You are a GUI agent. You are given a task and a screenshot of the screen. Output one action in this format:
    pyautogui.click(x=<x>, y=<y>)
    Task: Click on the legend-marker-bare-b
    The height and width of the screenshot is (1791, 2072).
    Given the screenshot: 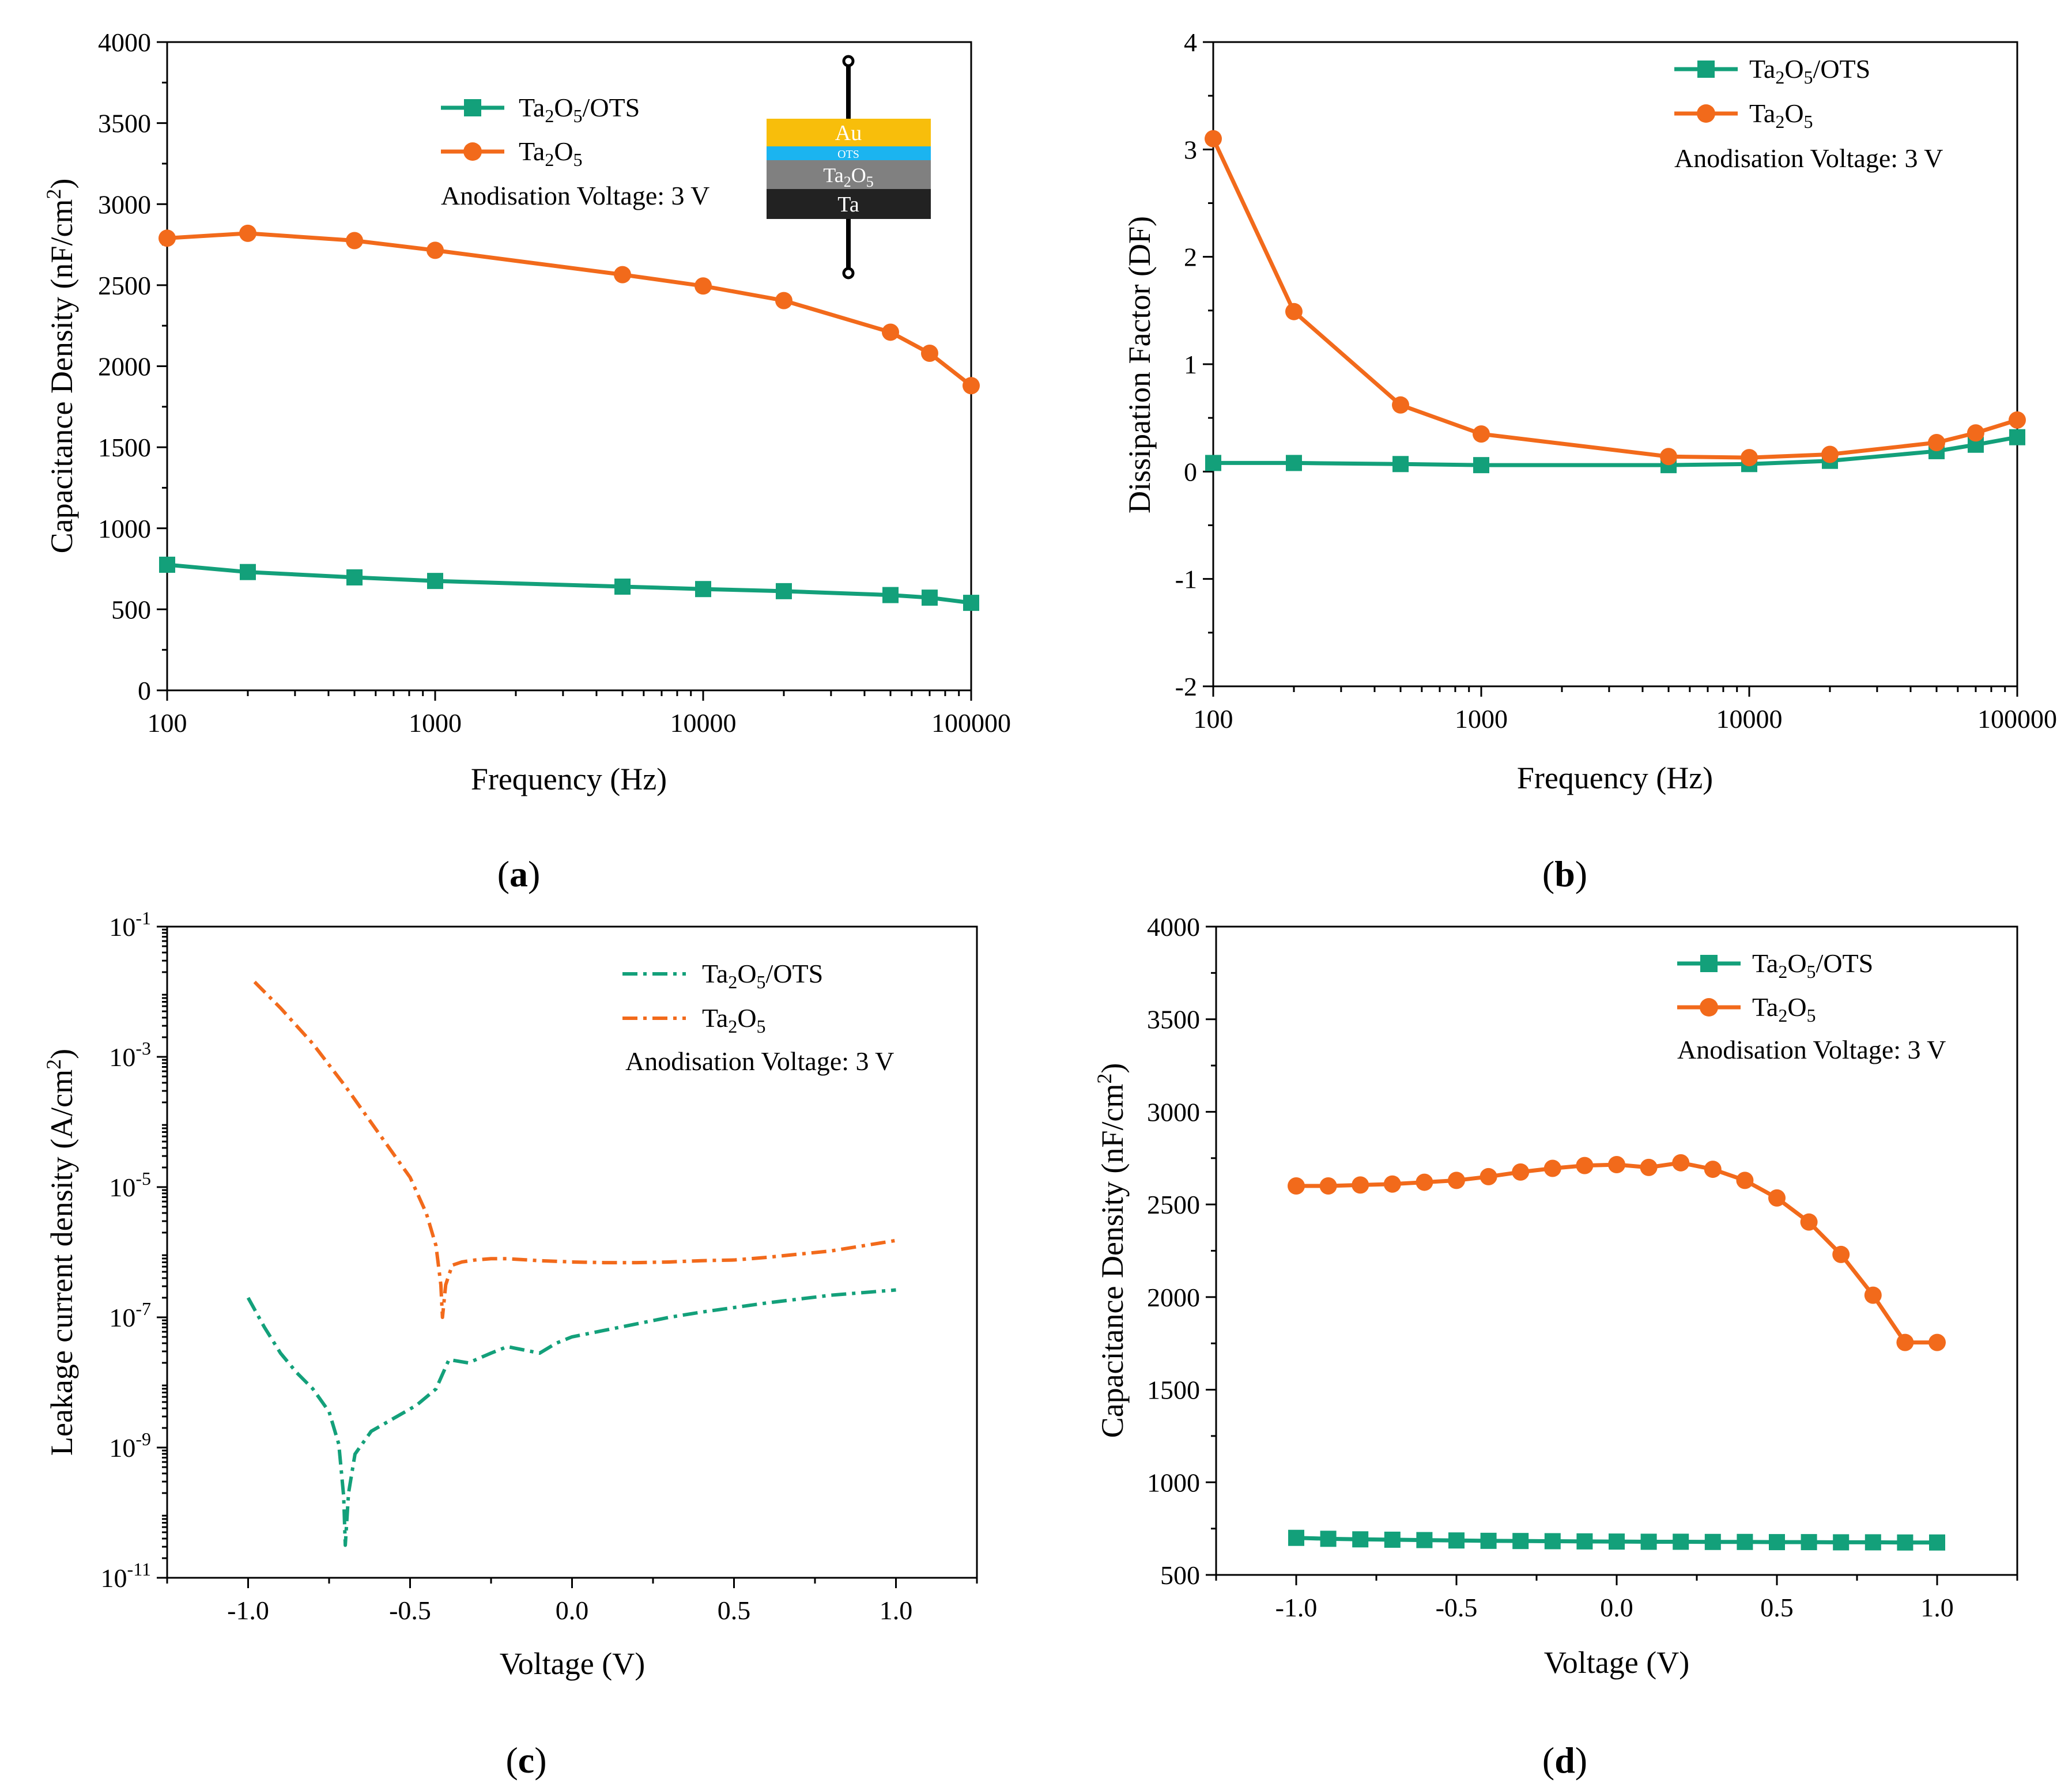 What is the action you would take?
    pyautogui.click(x=1706, y=113)
    